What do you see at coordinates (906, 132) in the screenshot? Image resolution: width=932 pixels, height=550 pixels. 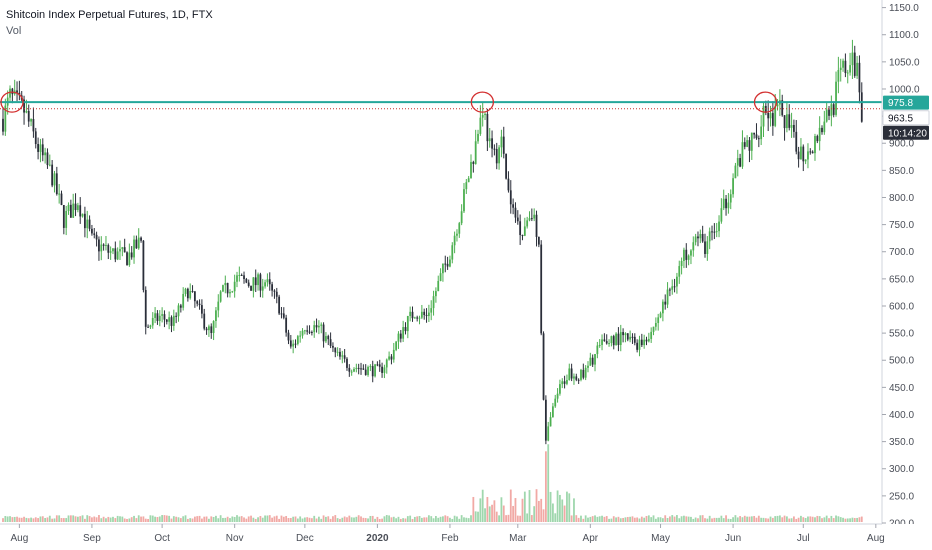 I see `countdown-tag: 10:14:20` at bounding box center [906, 132].